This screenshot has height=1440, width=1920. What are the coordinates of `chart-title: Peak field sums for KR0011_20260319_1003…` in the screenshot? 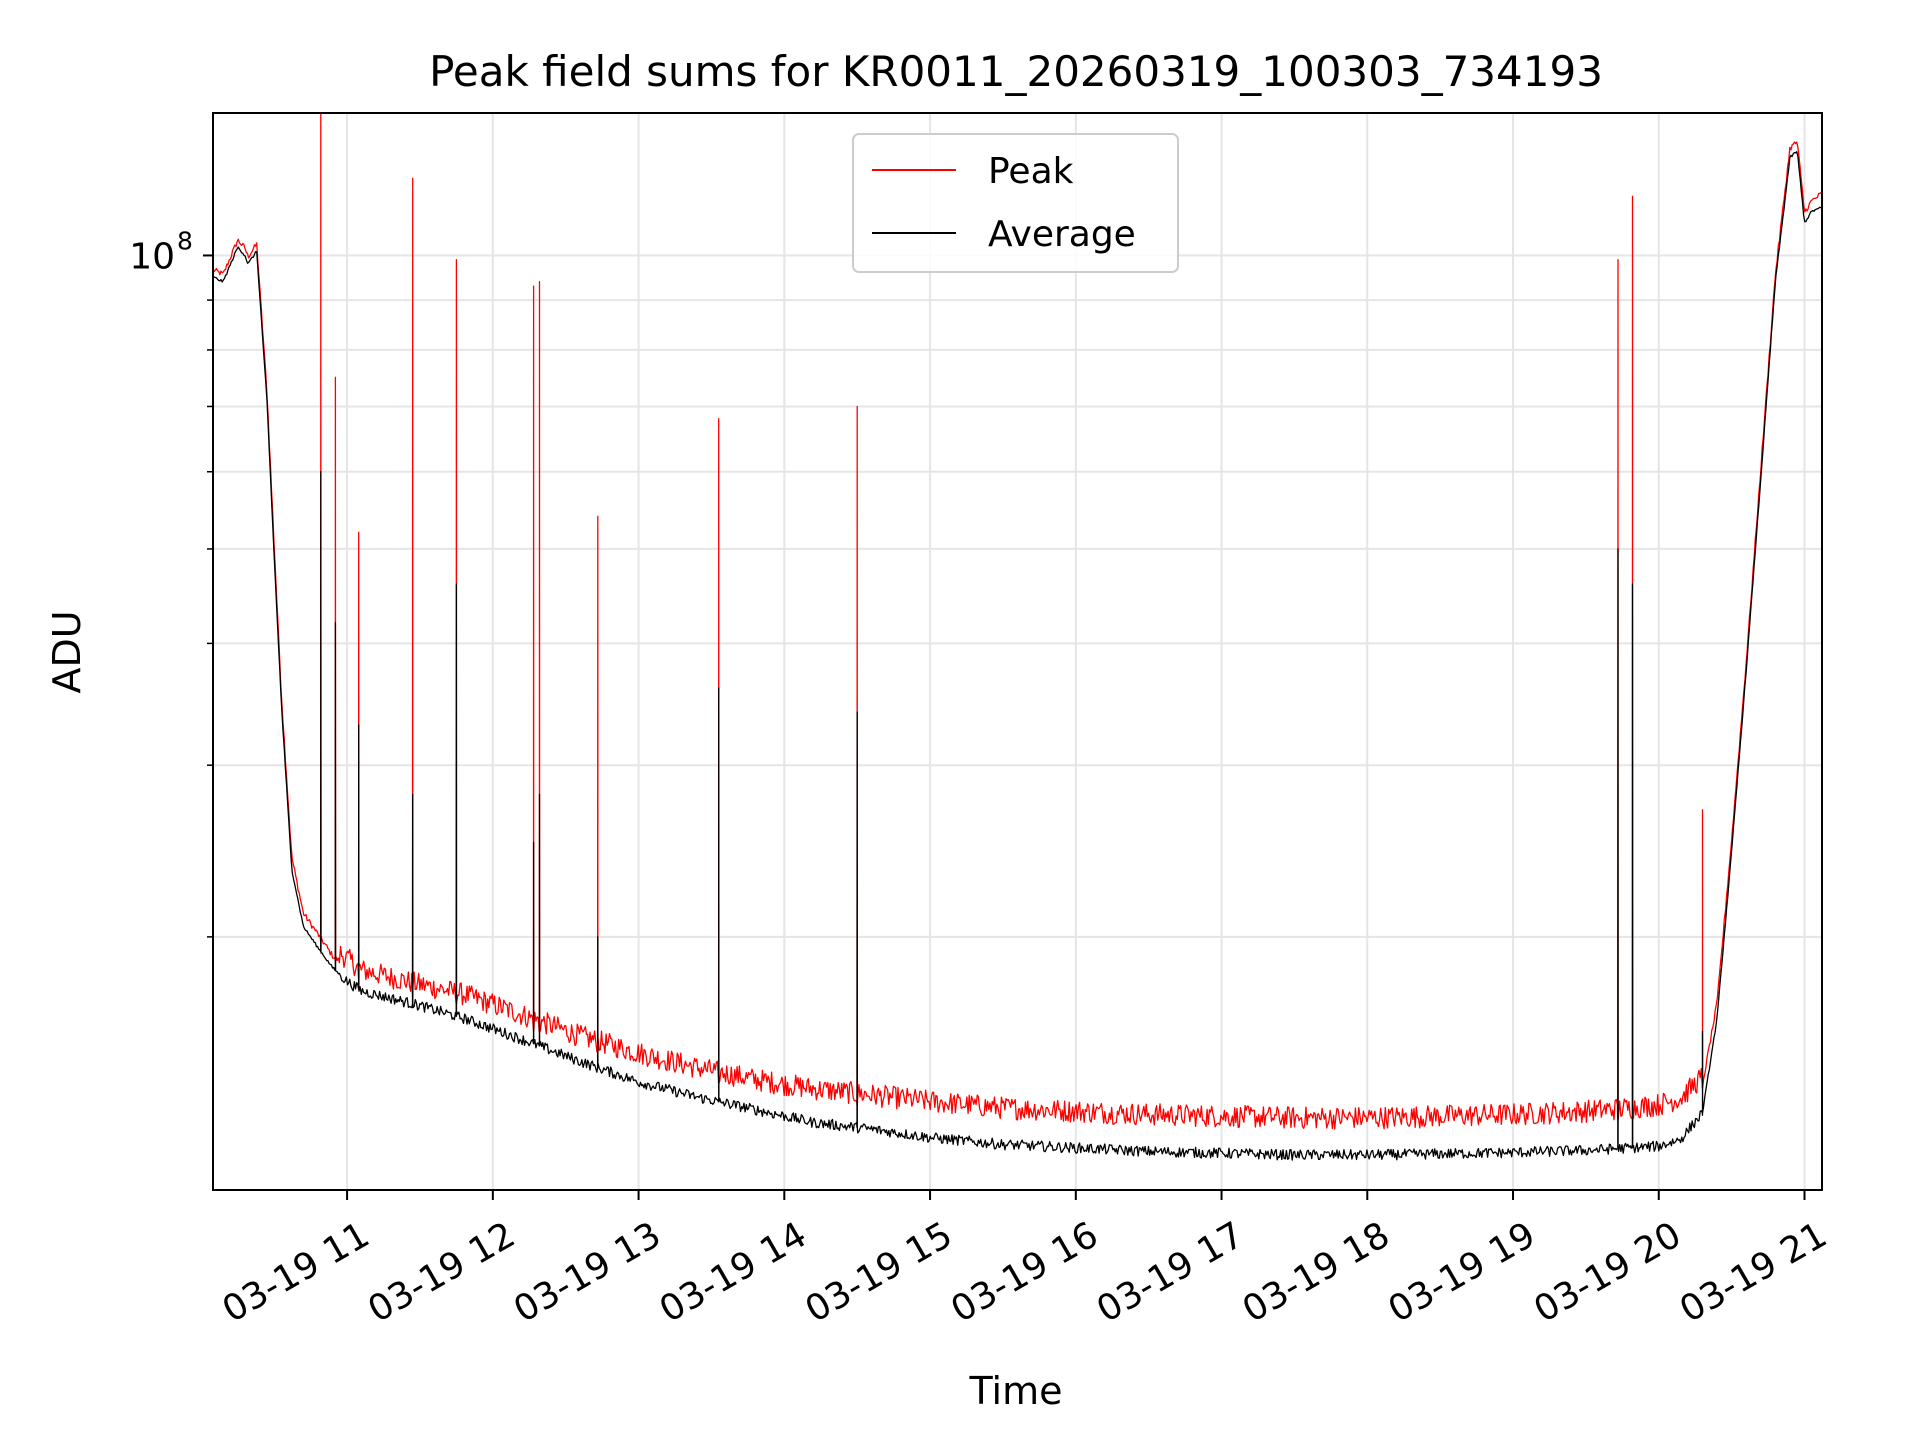 It's located at (1016, 71).